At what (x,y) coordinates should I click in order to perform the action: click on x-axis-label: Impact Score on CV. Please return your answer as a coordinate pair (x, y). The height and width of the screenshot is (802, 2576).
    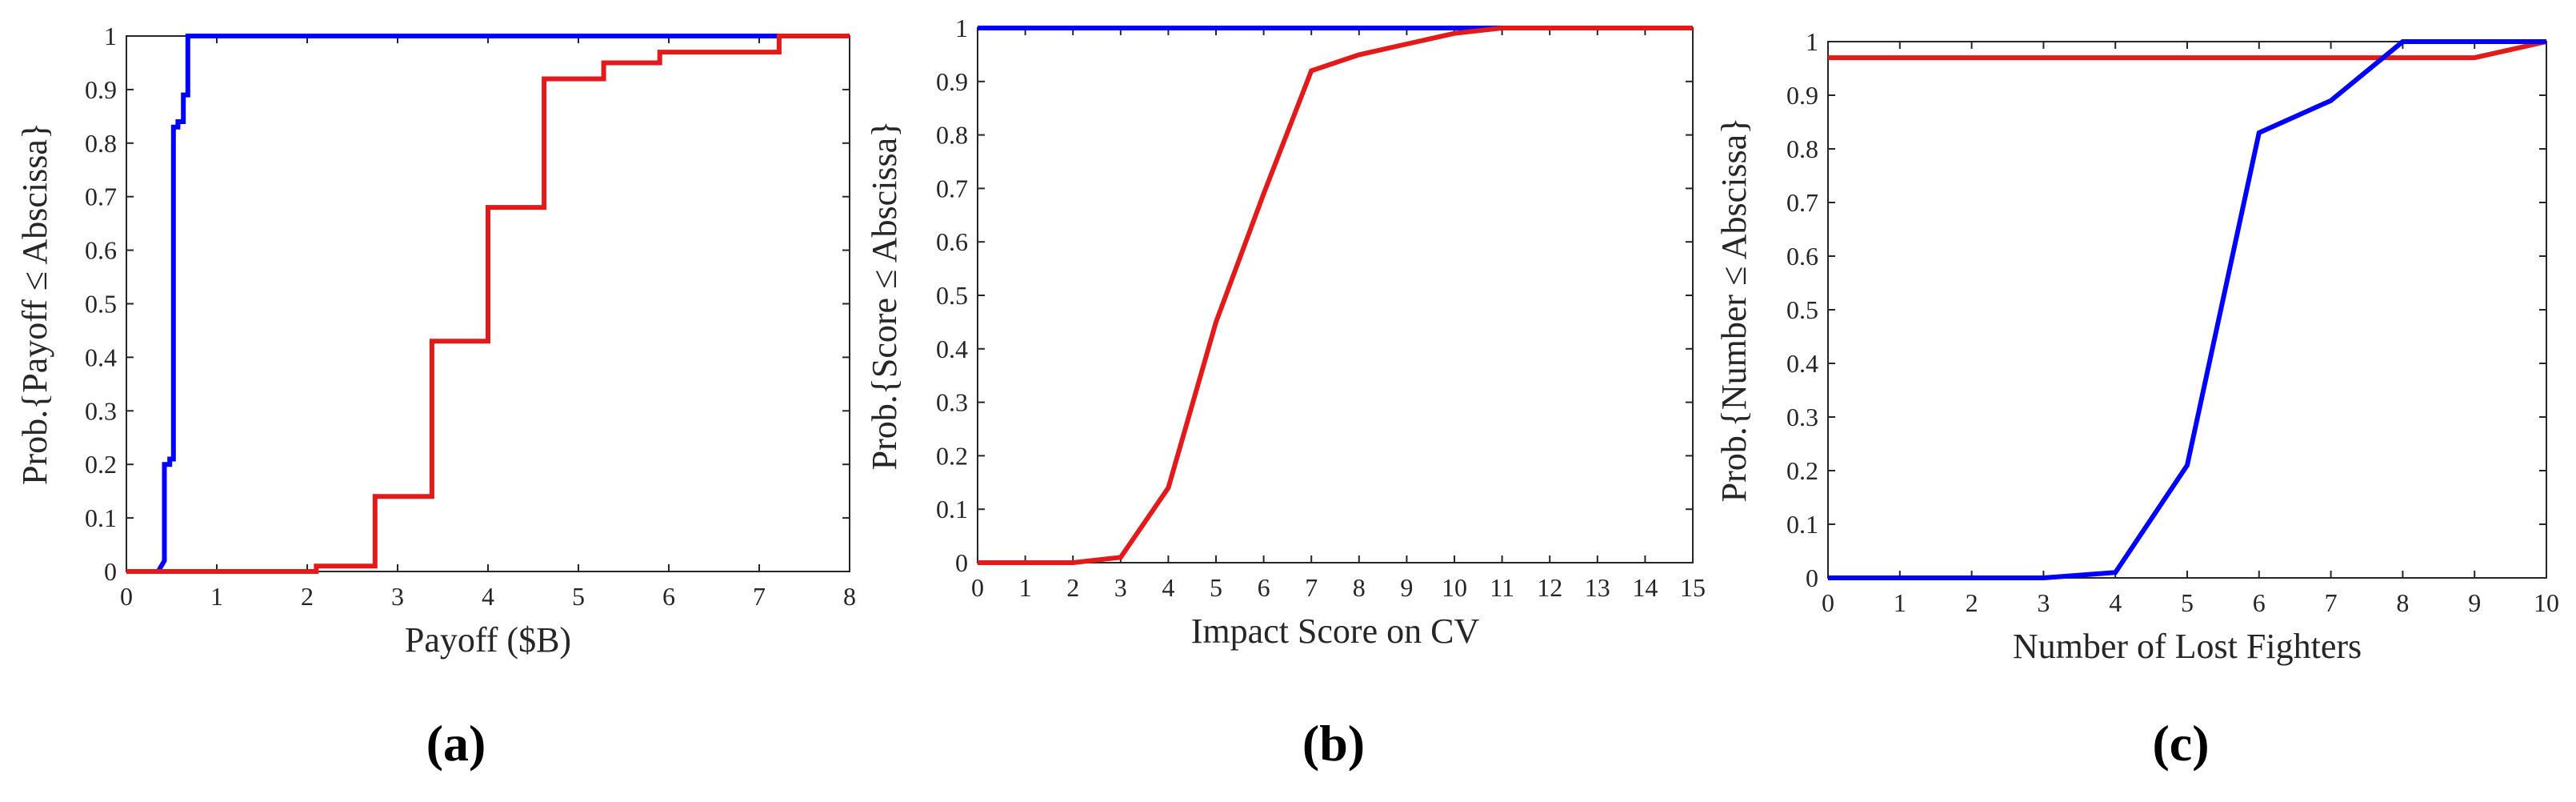
    Looking at the image, I should click on (1335, 631).